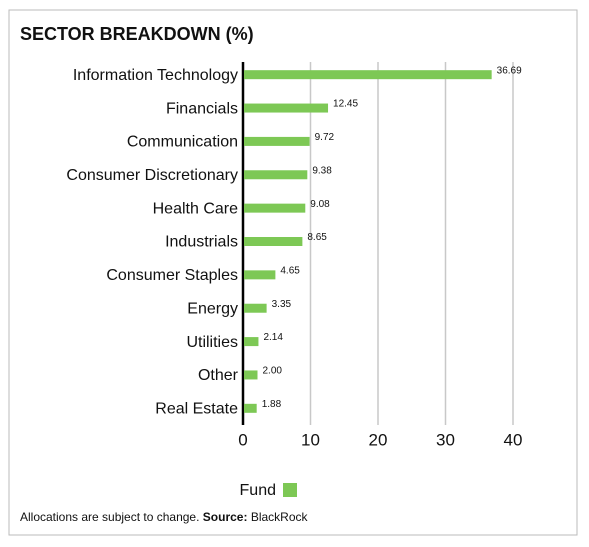 The width and height of the screenshot is (589, 547). I want to click on value-label: 2.00, so click(273, 371).